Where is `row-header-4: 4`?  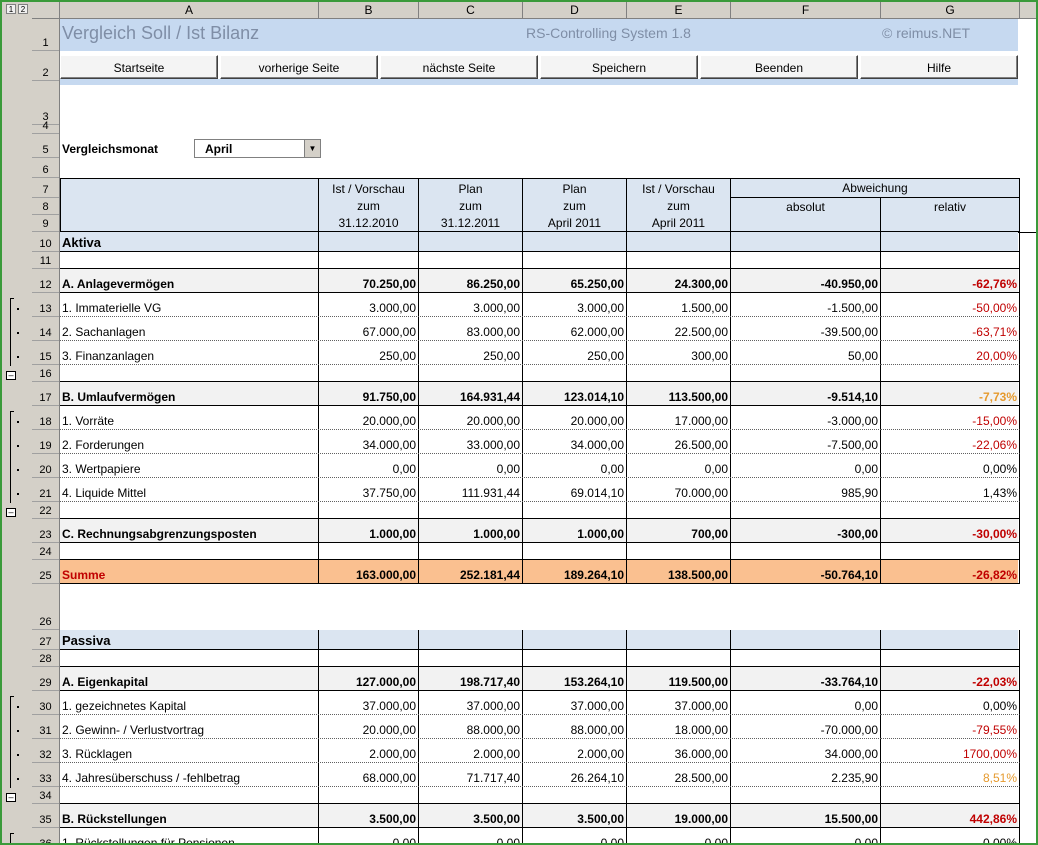
row-header-4: 4 is located at coordinates (45, 127).